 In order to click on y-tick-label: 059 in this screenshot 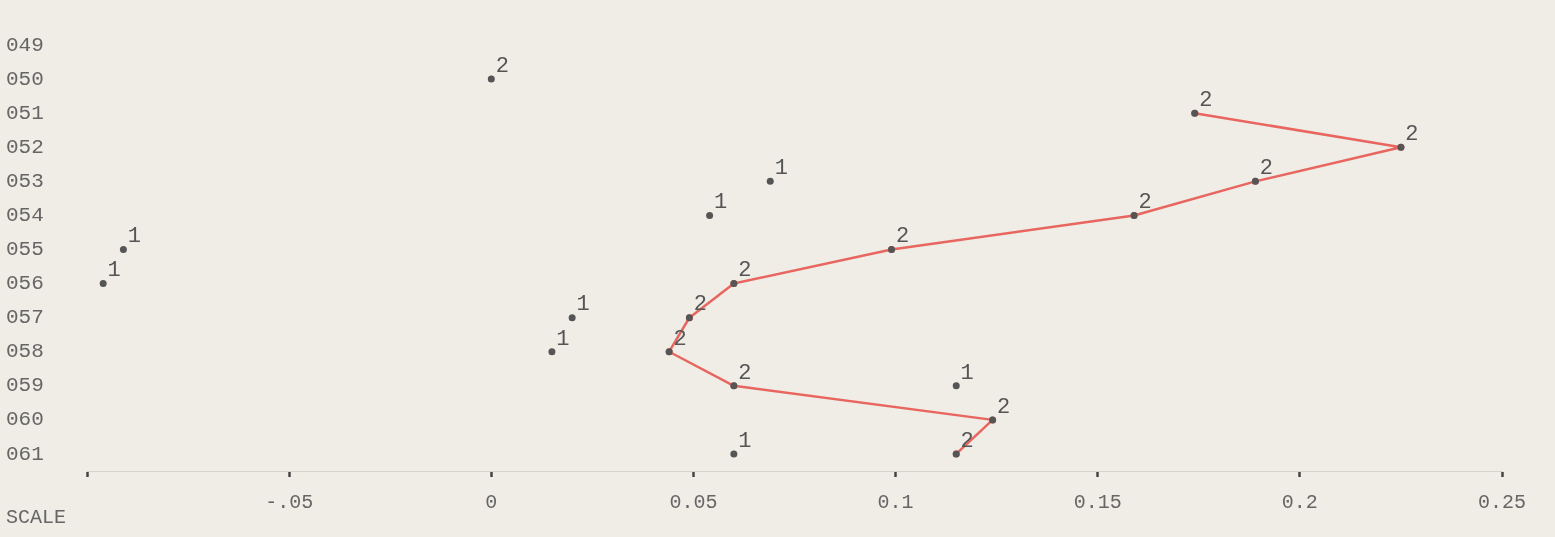, I will do `click(25, 386)`.